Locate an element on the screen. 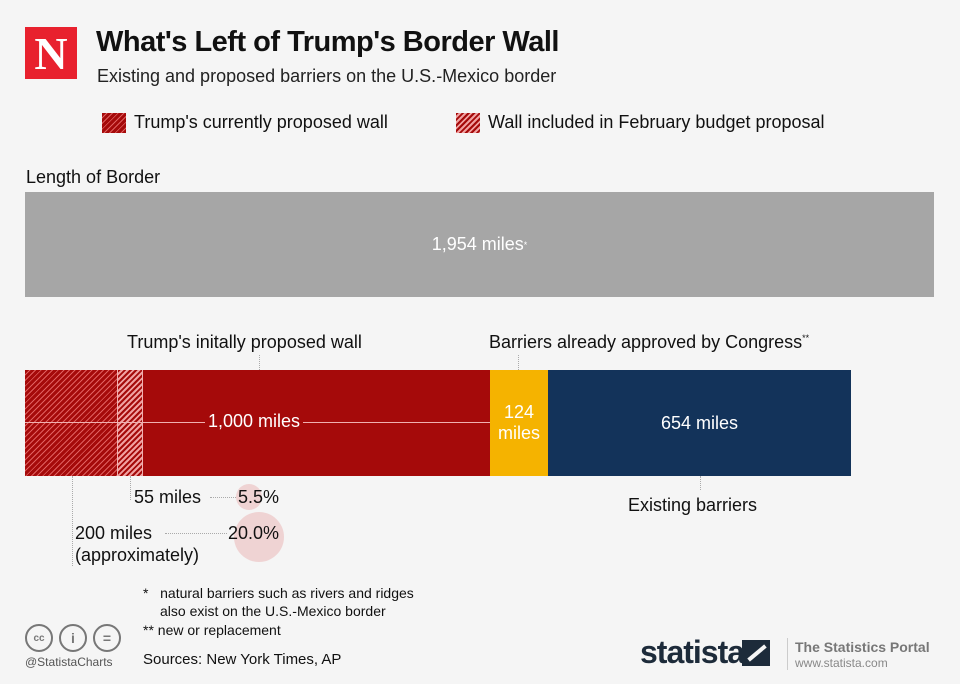 Image resolution: width=960 pixels, height=684 pixels. border-length-label: Length of Border is located at coordinates (93, 177).